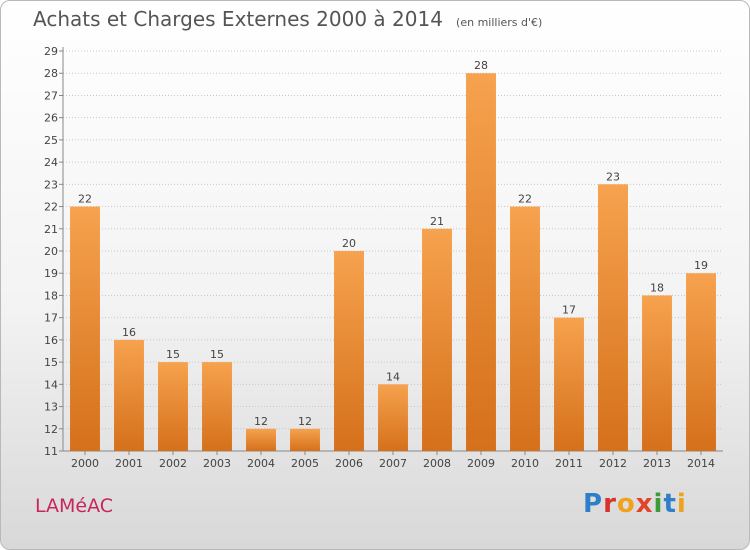 The width and height of the screenshot is (750, 550). I want to click on y-tick-label: 28, so click(51, 73).